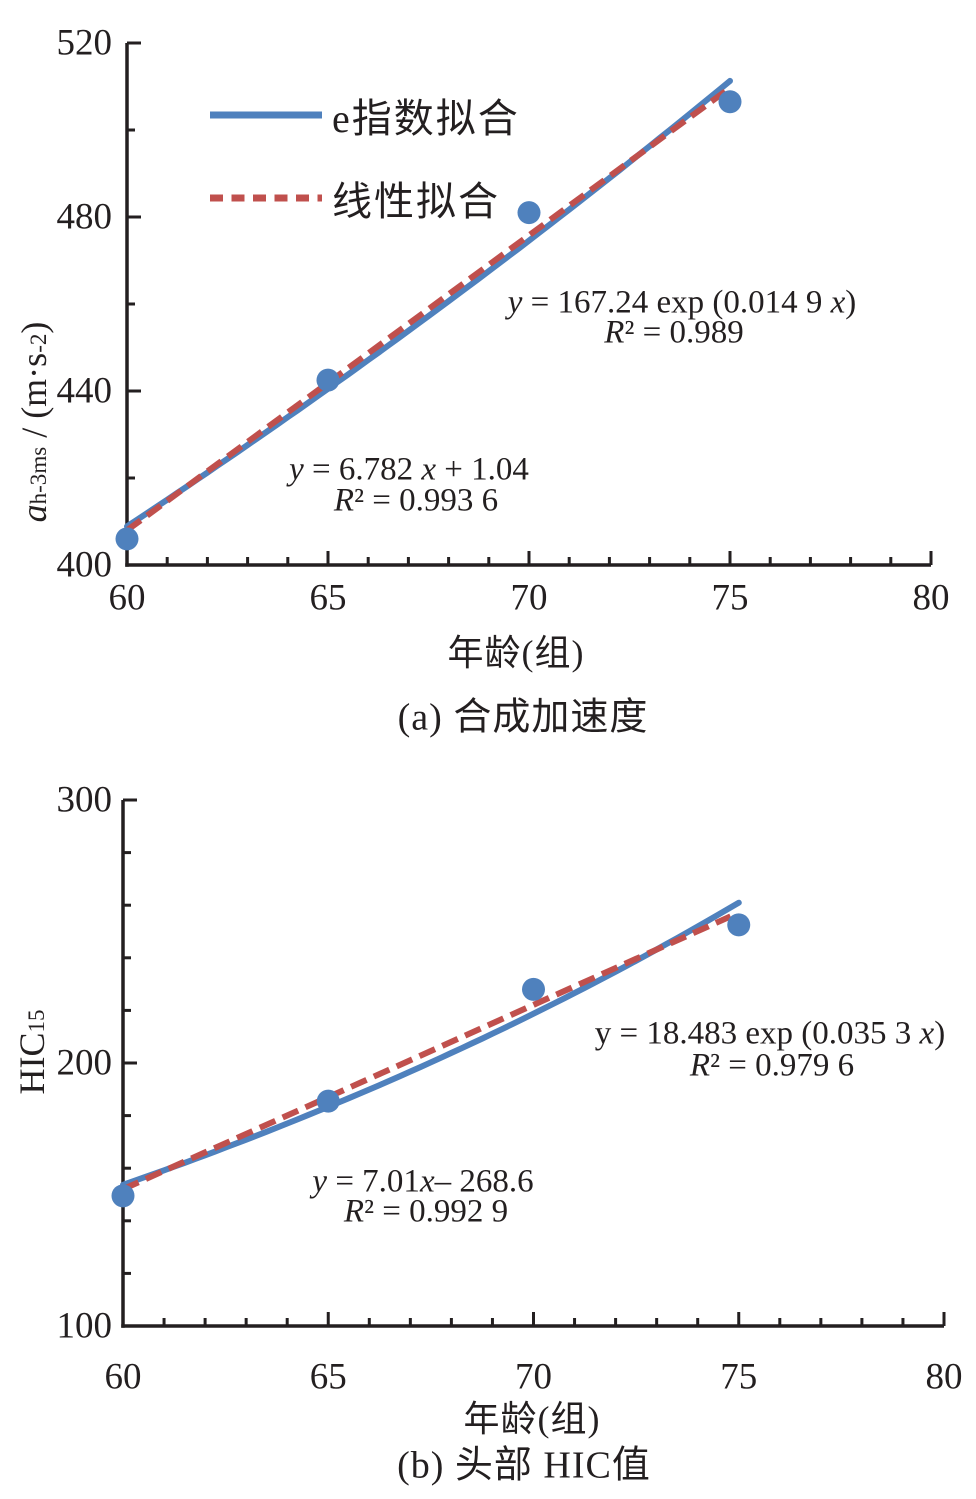 The image size is (976, 1499). I want to click on chart-a-exp-fit-equation-line2: R² = 0.989, so click(674, 332).